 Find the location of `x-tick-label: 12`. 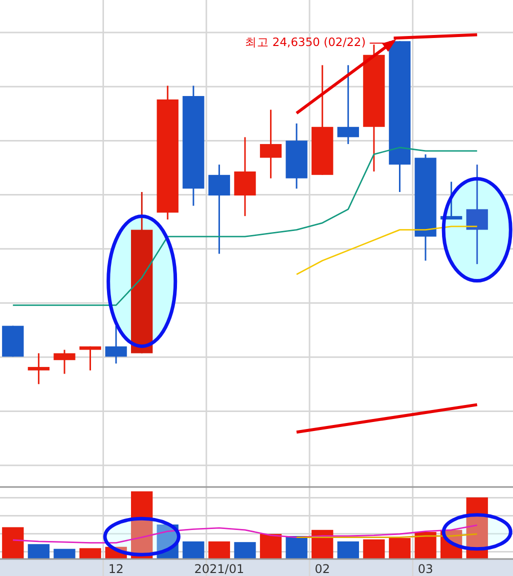

x-tick-label: 12 is located at coordinates (116, 569).